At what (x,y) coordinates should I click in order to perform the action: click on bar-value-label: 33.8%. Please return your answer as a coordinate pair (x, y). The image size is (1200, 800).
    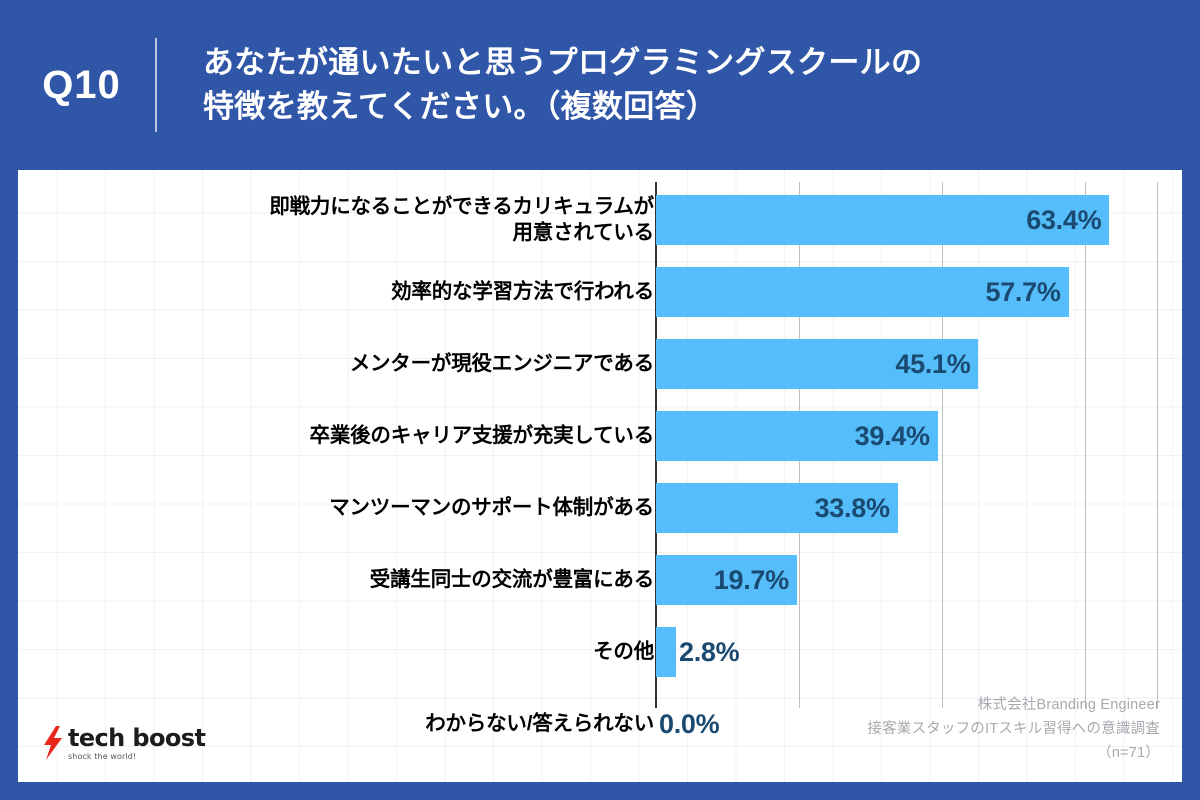
    Looking at the image, I should click on (852, 507).